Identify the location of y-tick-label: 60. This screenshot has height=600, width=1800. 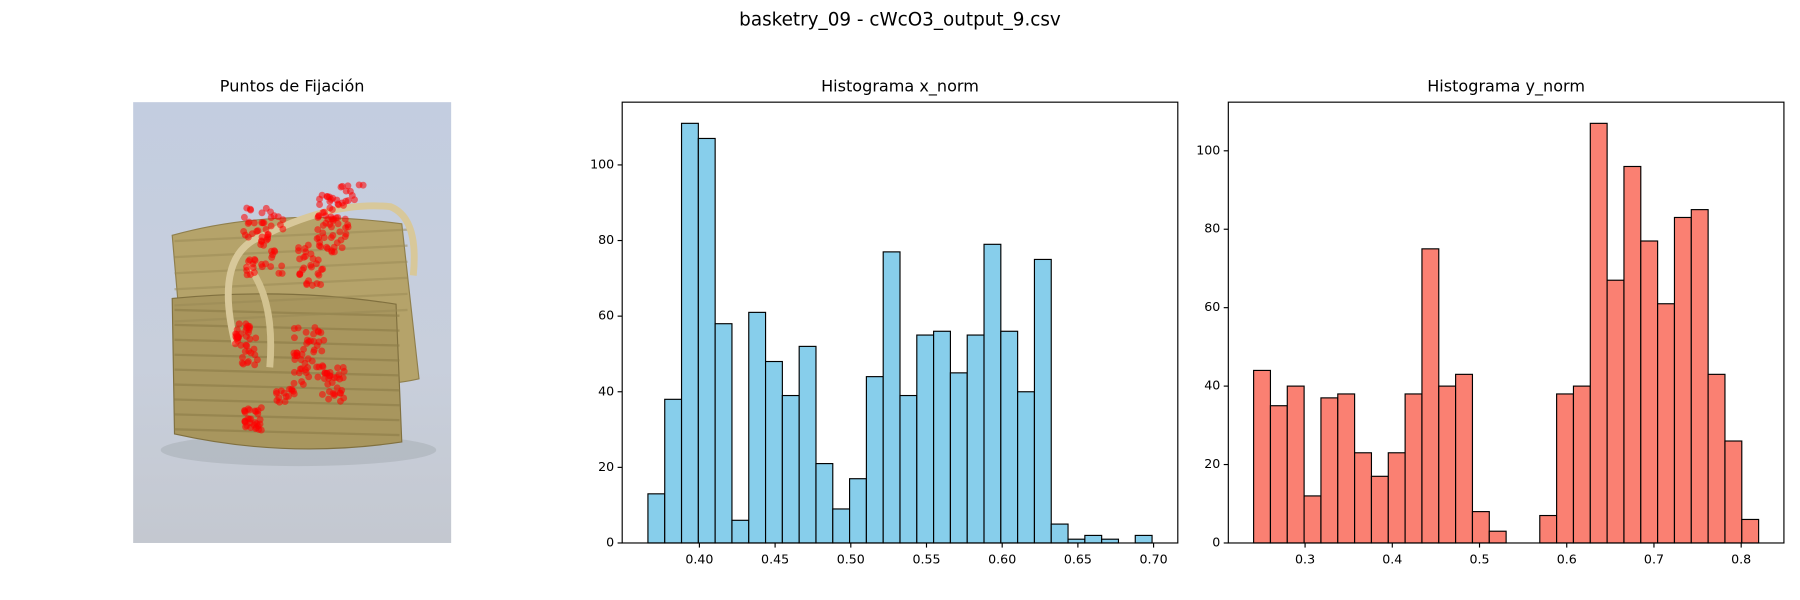
(1212, 306).